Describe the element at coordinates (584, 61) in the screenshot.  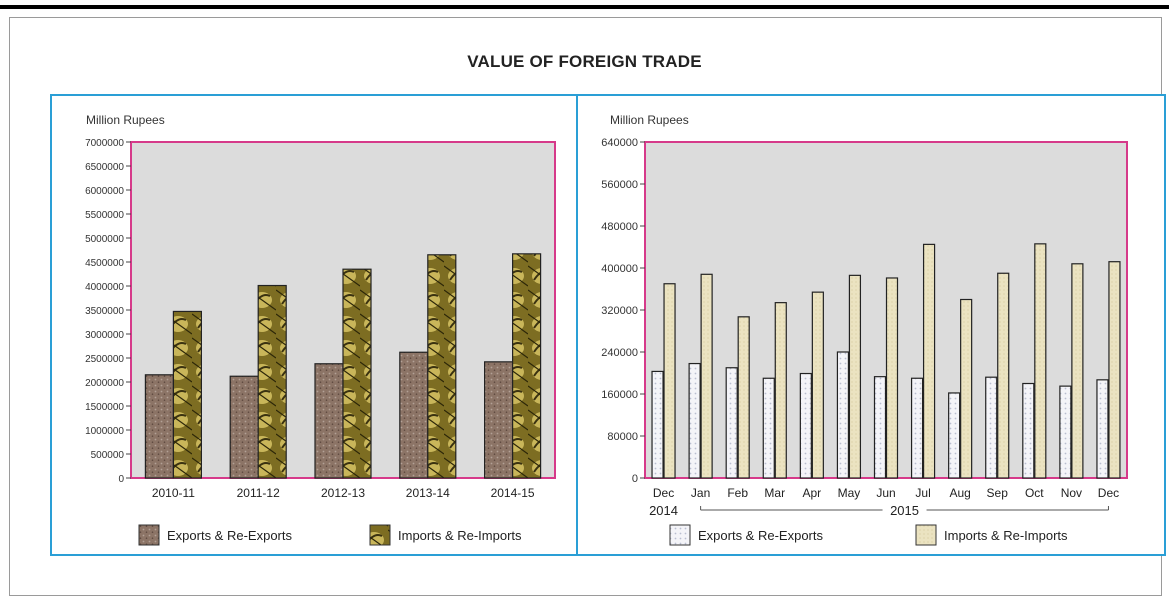
I see `page-title: VALUE OF FOREIGN TRADE` at that location.